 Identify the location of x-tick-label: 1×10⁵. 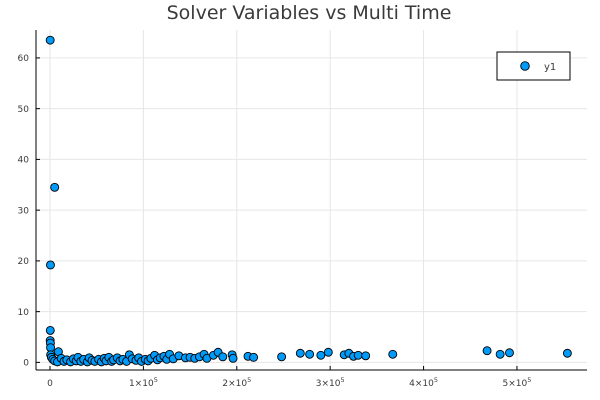
(143, 382).